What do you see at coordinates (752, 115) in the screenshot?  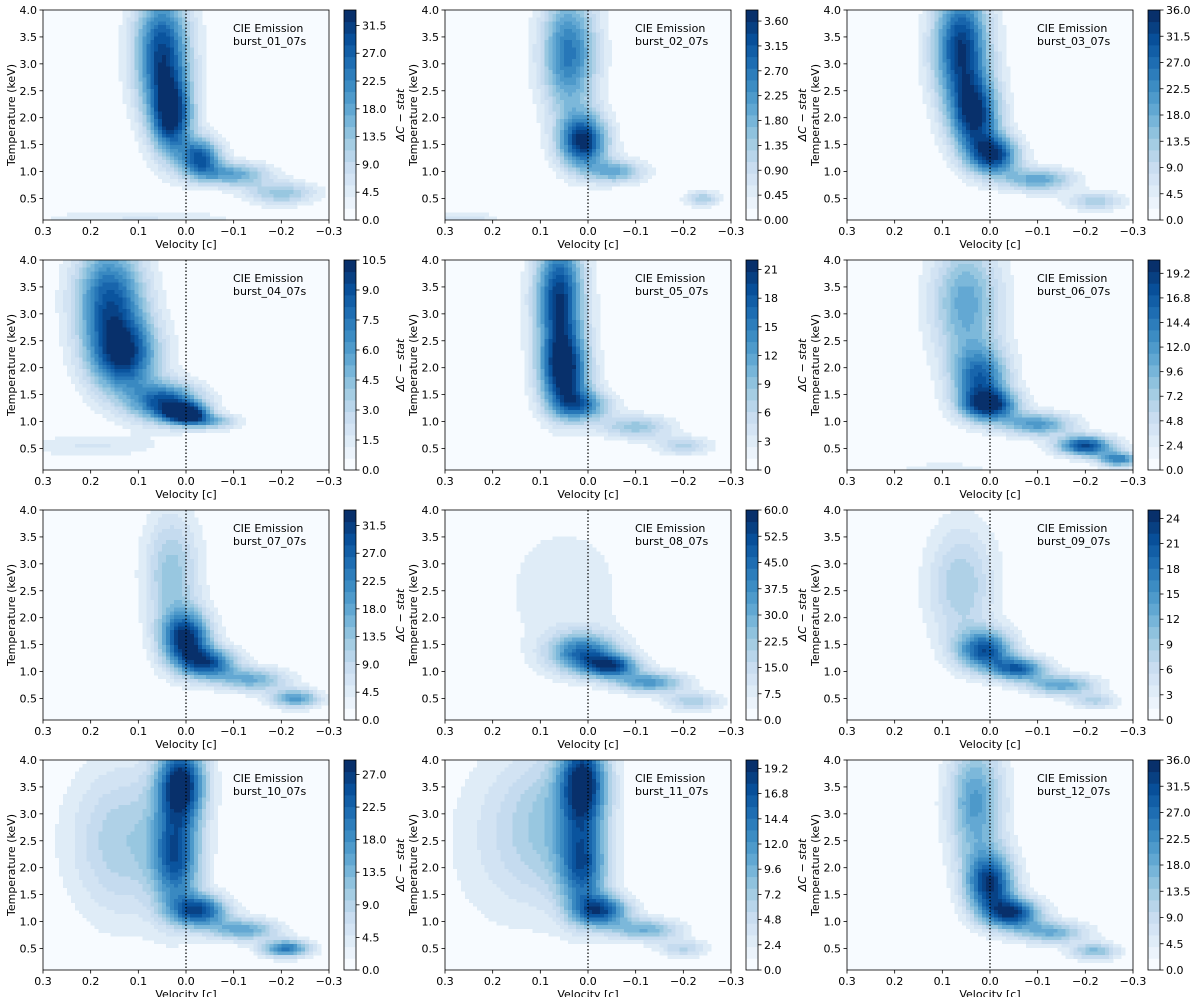 I see `colorbar-frame` at bounding box center [752, 115].